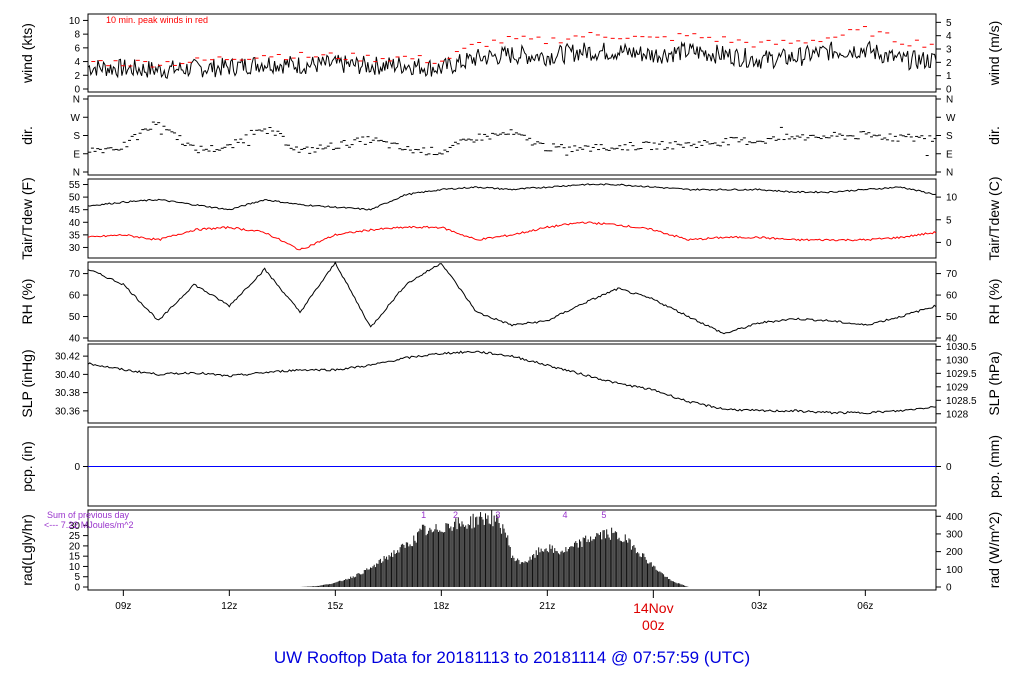  Describe the element at coordinates (512, 298) in the screenshot. I see `relative-humidity-line` at that location.